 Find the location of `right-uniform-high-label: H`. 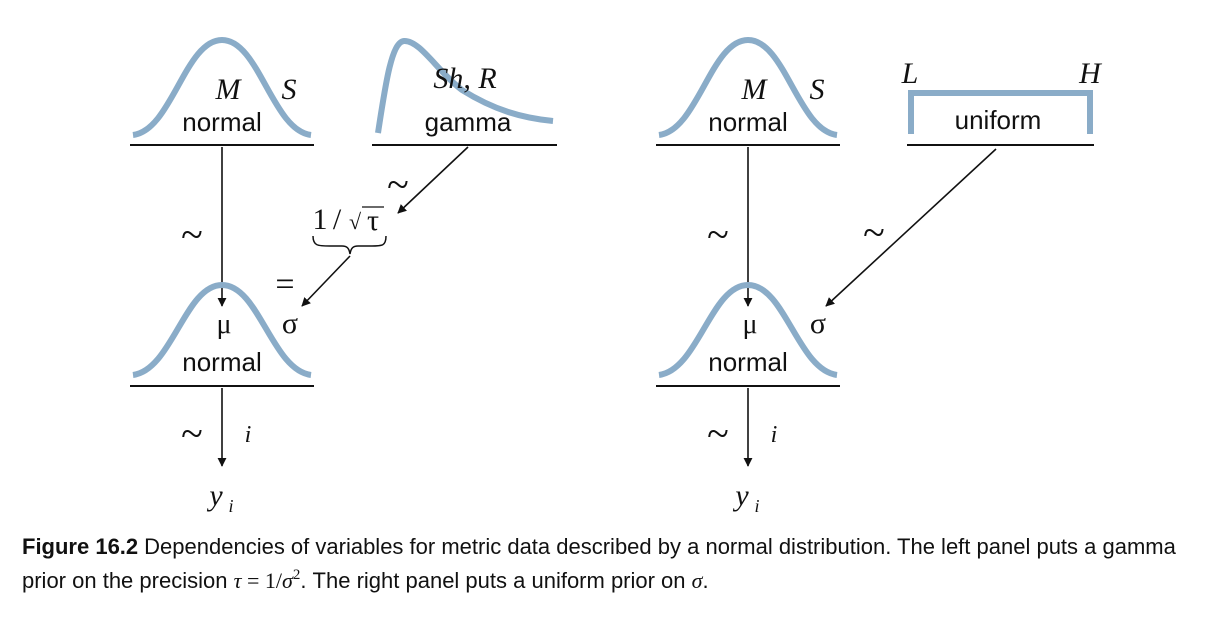

right-uniform-high-label: H is located at coordinates (1090, 73).